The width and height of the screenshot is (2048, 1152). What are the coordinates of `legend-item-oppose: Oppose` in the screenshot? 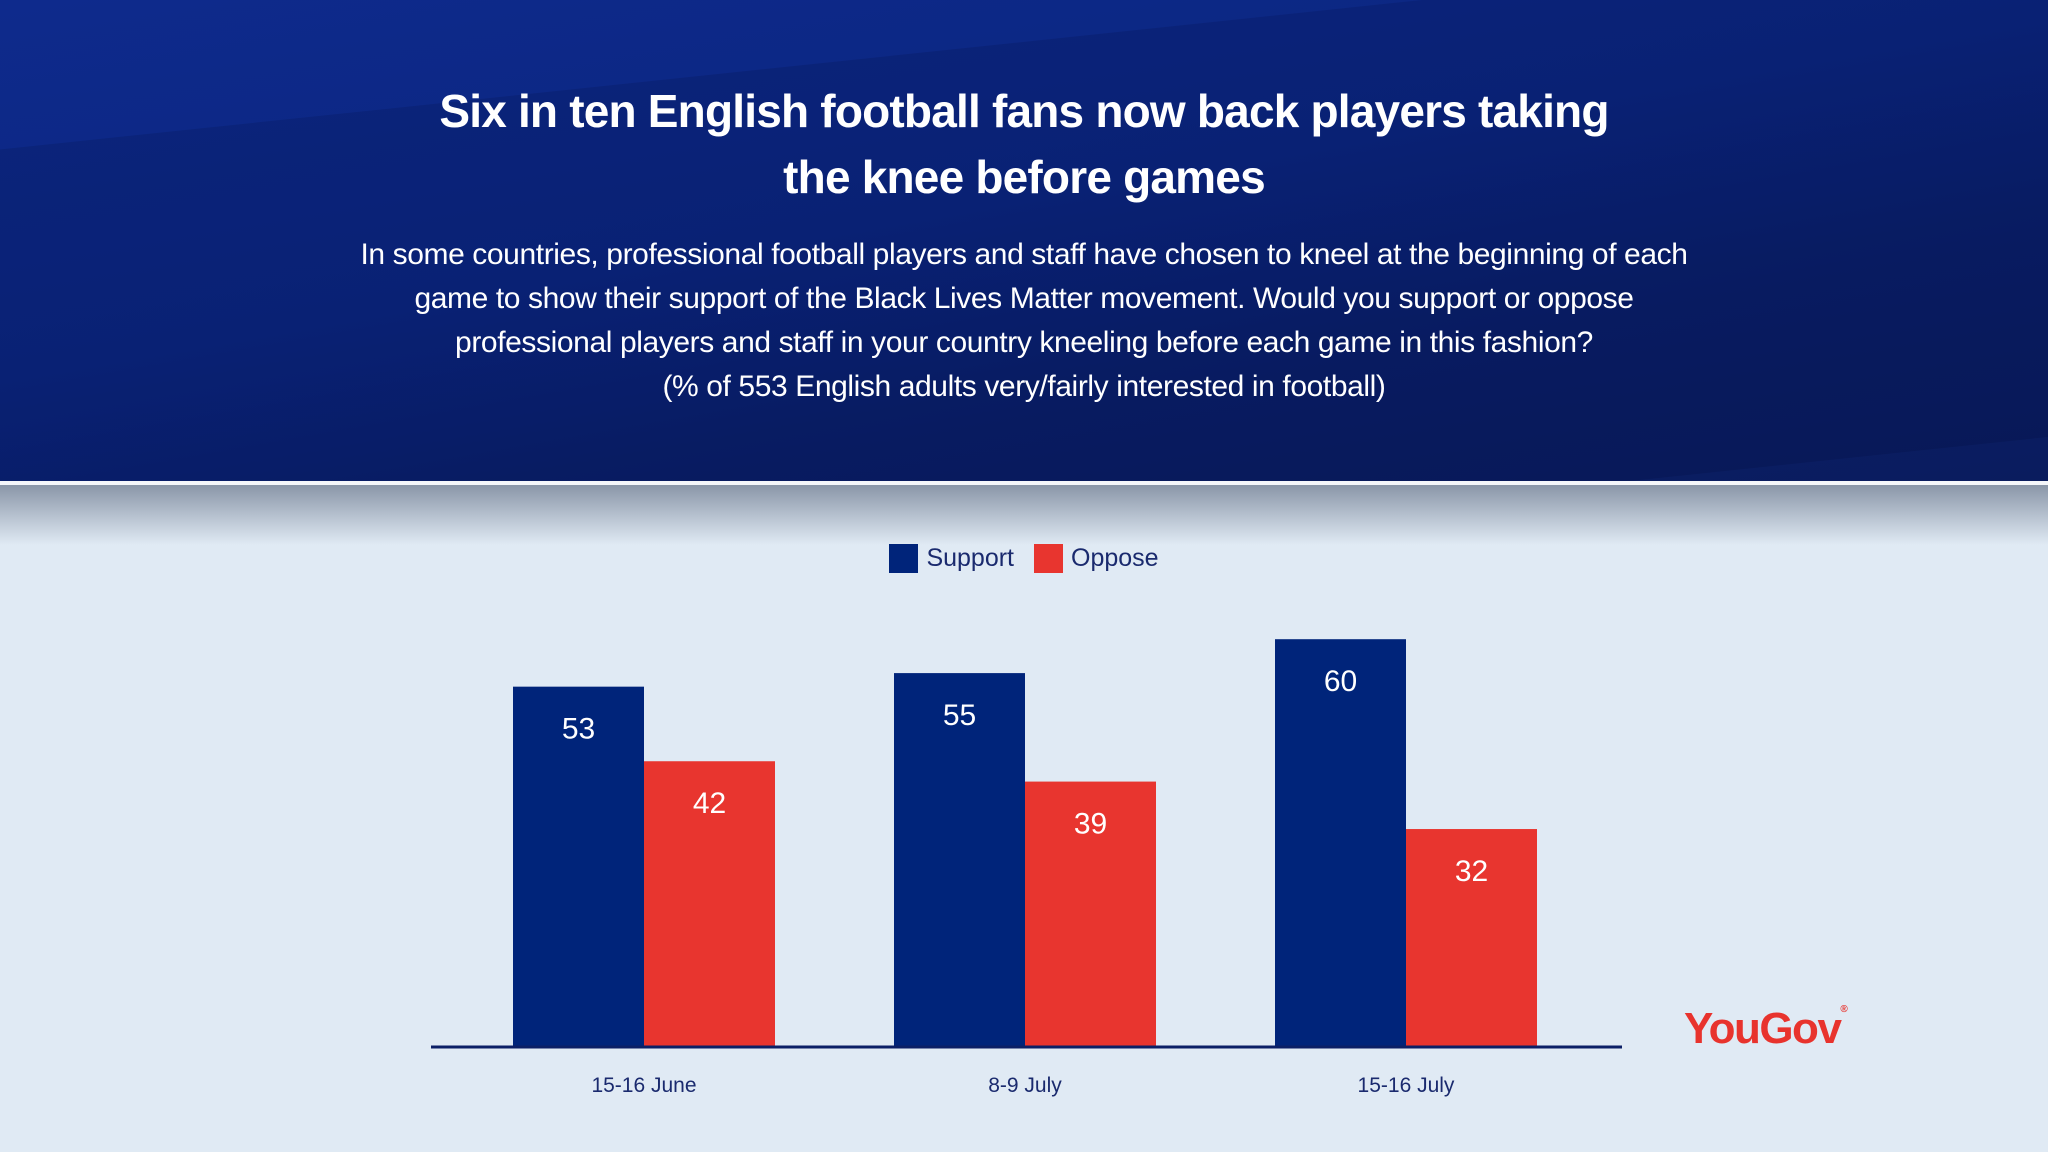 It's located at (1096, 558).